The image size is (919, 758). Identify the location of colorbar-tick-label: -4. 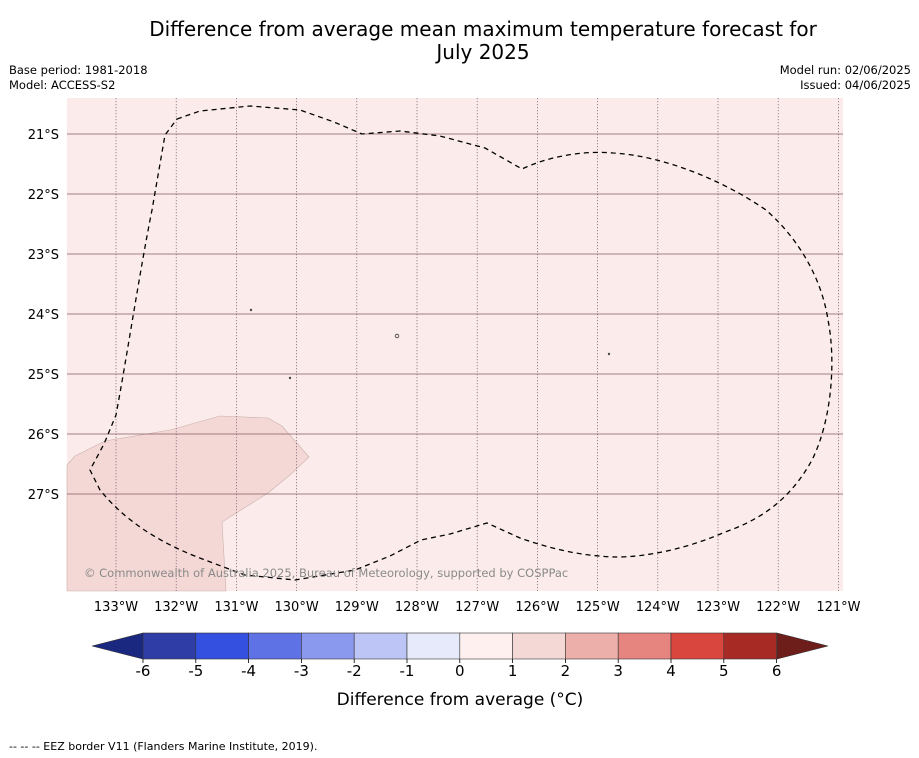
(248, 671).